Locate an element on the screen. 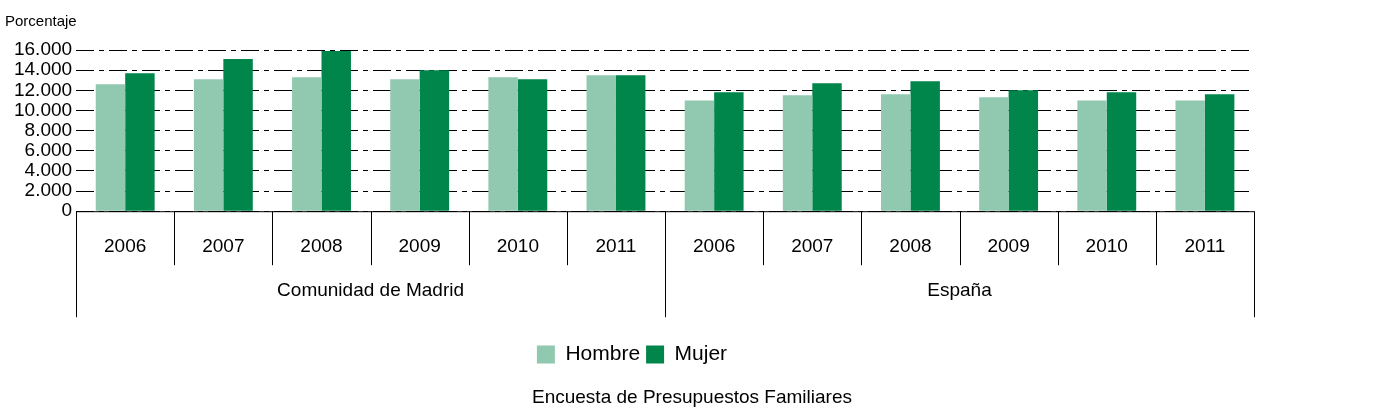  legend-label: Hombre is located at coordinates (603, 353).